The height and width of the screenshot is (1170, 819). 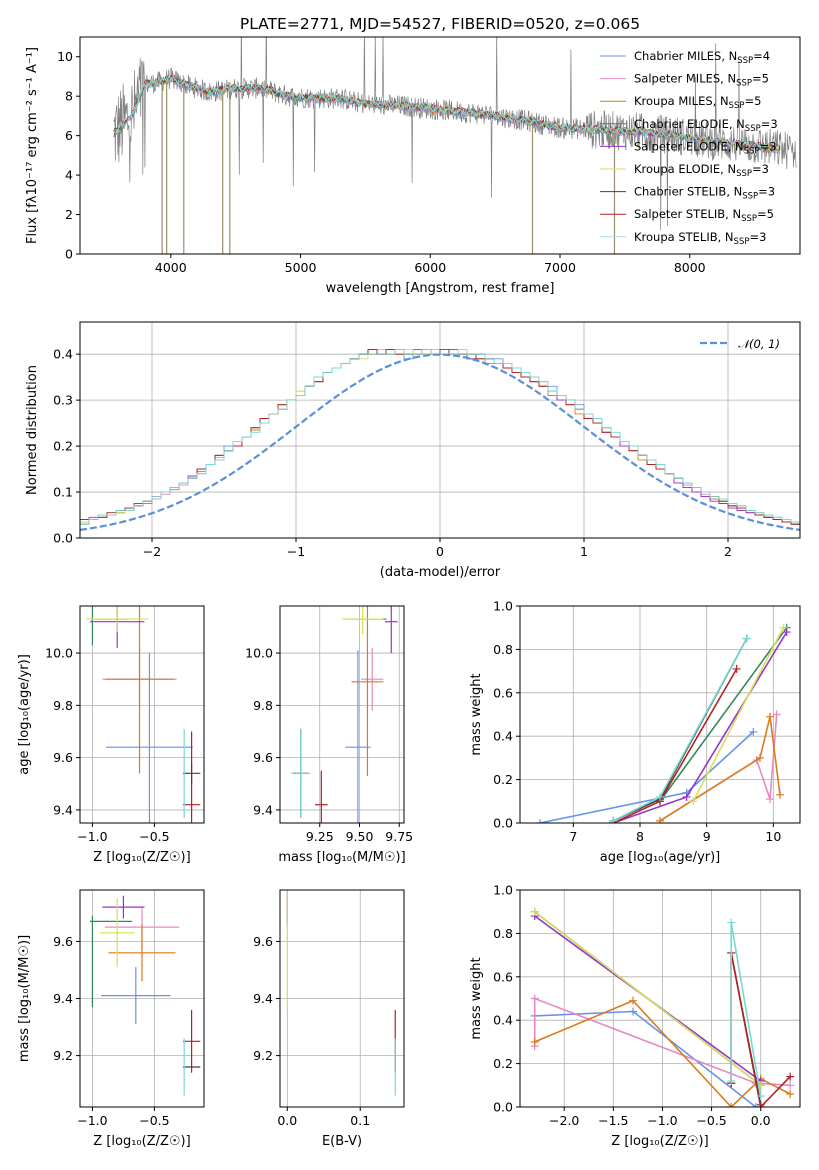 I want to click on y-tick-label: 0.3, so click(x=63, y=400).